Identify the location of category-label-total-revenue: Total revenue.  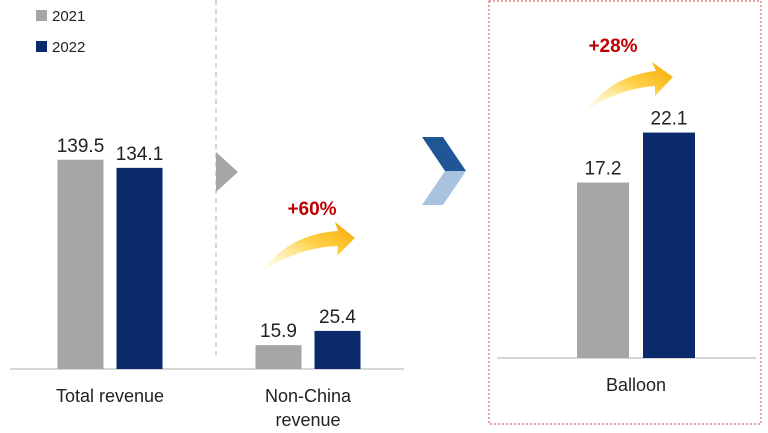
(110, 396).